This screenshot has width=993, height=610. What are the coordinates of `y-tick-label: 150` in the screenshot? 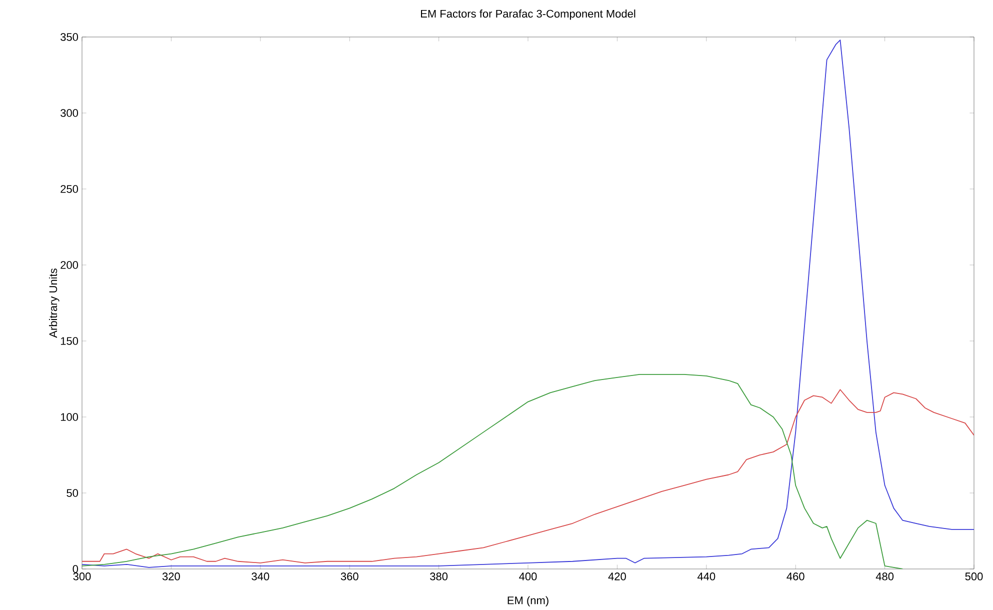 It's located at (69, 341).